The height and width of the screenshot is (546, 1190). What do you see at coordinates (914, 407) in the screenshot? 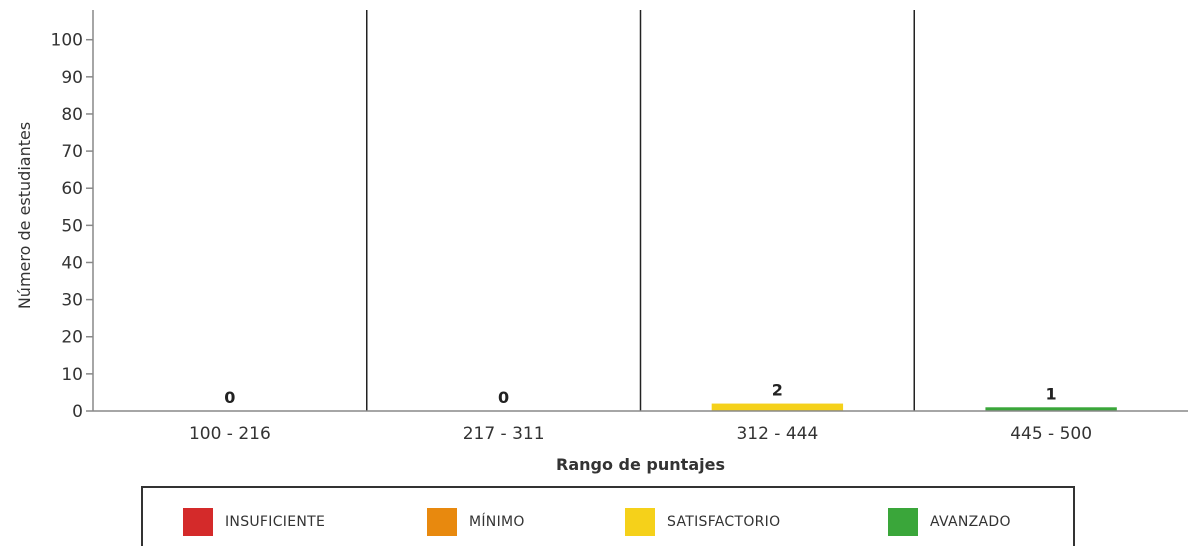
I see `bars` at bounding box center [914, 407].